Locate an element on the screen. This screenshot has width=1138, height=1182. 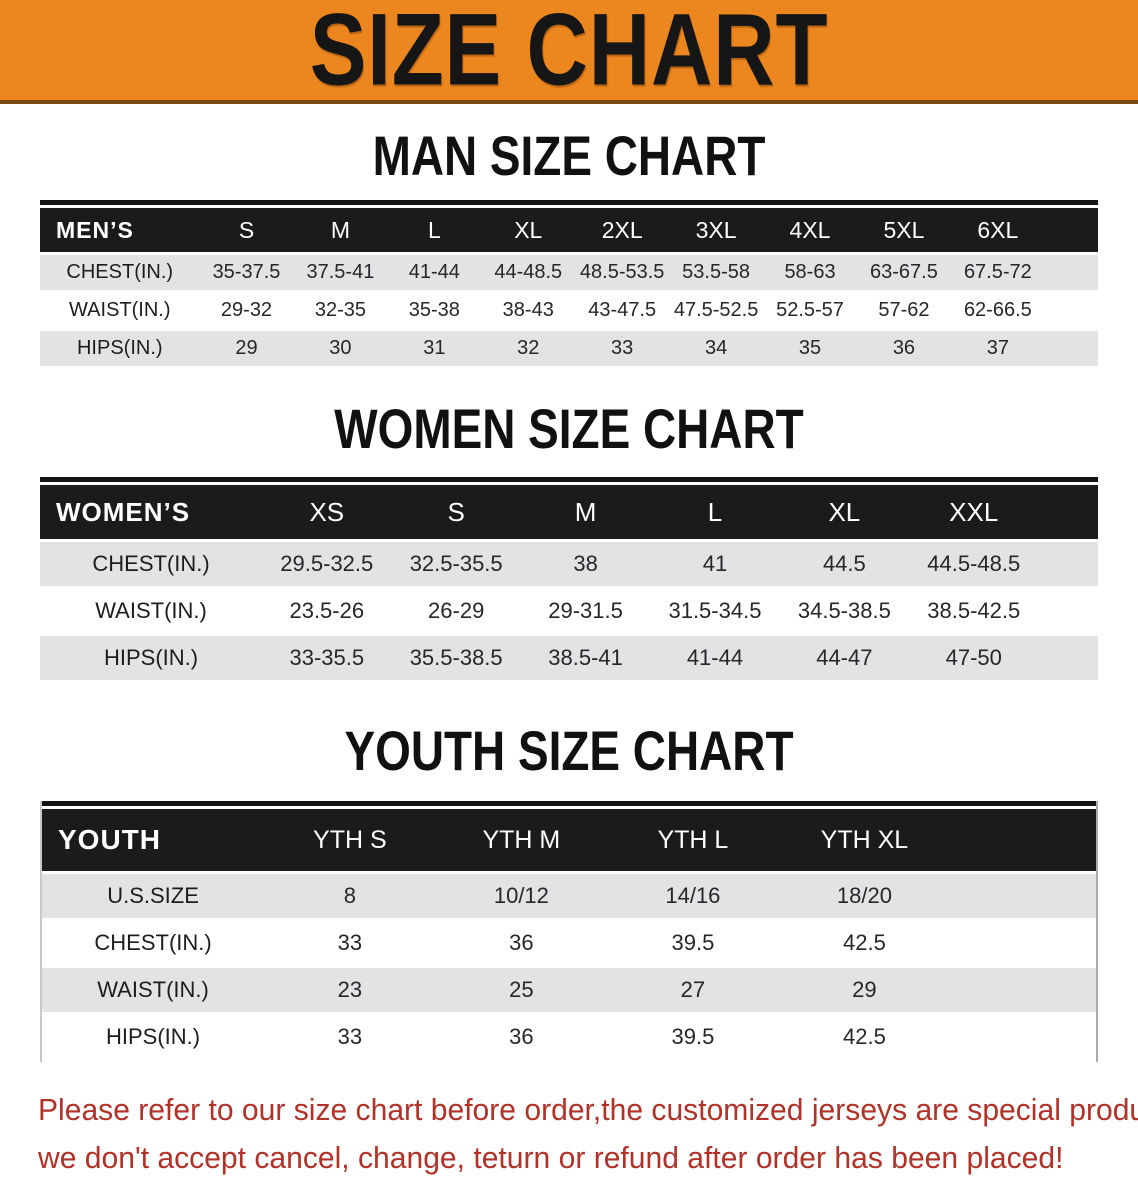
column-header: XXL is located at coordinates (974, 511).